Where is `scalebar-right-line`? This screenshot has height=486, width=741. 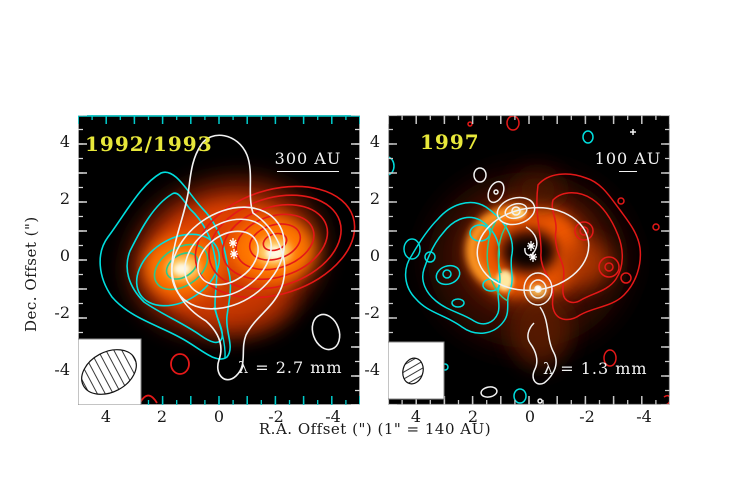 scalebar-right-line is located at coordinates (628, 171).